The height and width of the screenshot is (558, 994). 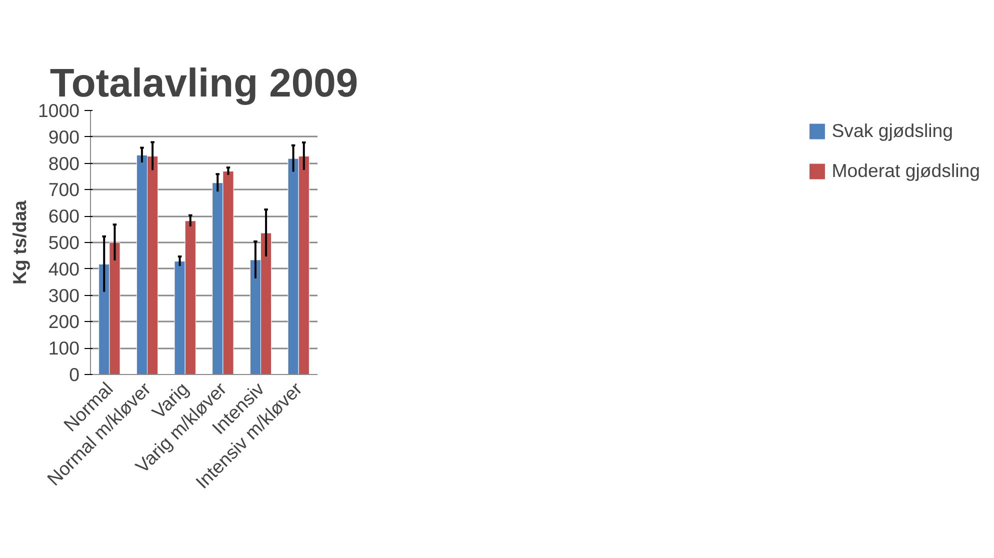 I want to click on y-tick-label: 0, so click(x=74, y=374).